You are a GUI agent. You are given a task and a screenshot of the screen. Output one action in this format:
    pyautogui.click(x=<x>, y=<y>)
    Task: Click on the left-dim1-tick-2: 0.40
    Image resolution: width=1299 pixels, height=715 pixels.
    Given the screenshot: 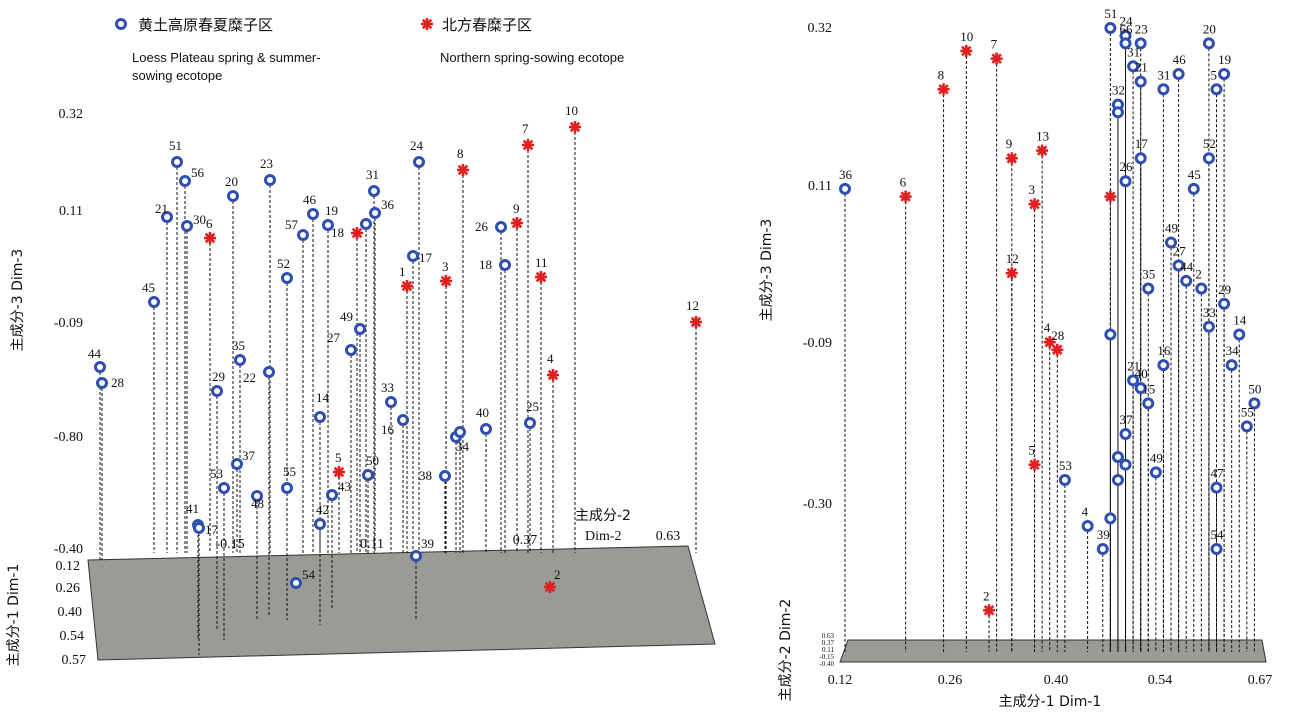 What is the action you would take?
    pyautogui.click(x=70, y=612)
    